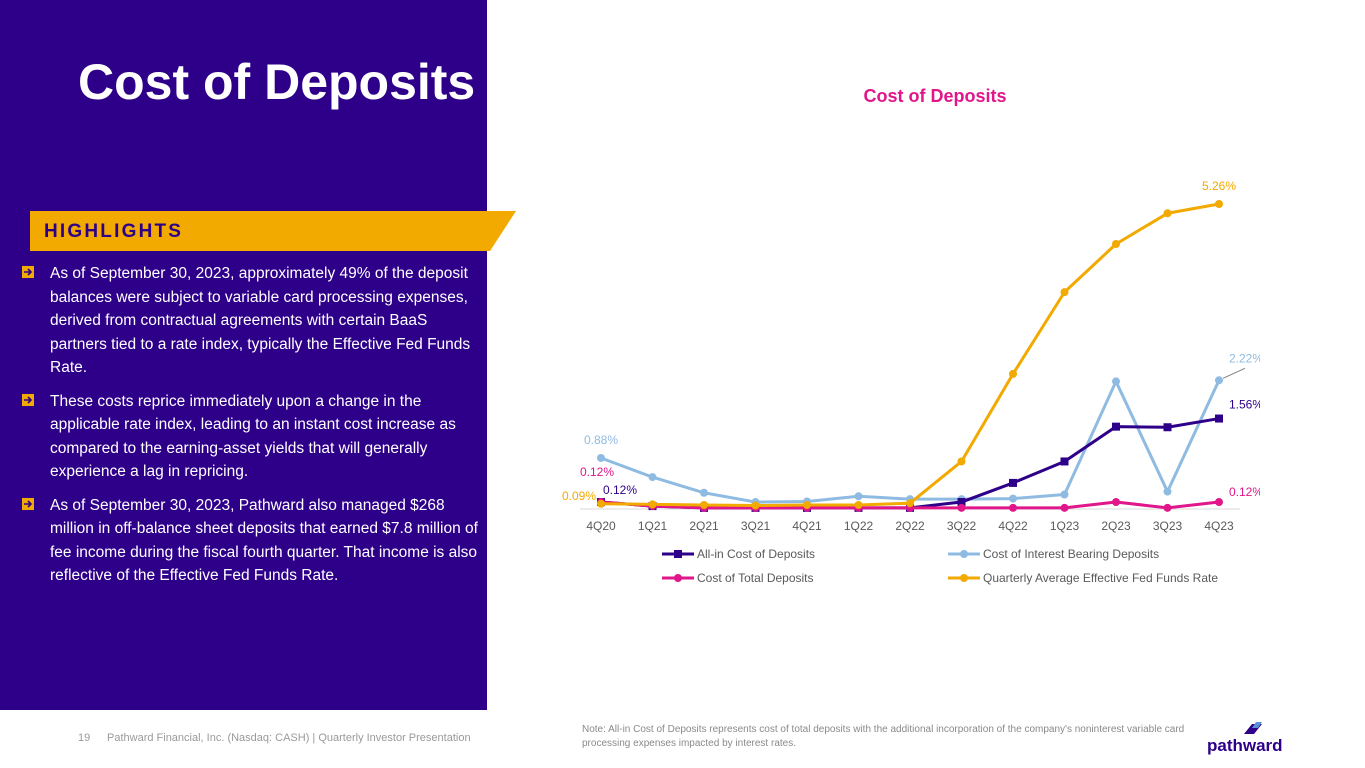 The width and height of the screenshot is (1365, 768). Describe the element at coordinates (114, 231) in the screenshot. I see `highlights-label: HIGHLIGHTS` at that location.